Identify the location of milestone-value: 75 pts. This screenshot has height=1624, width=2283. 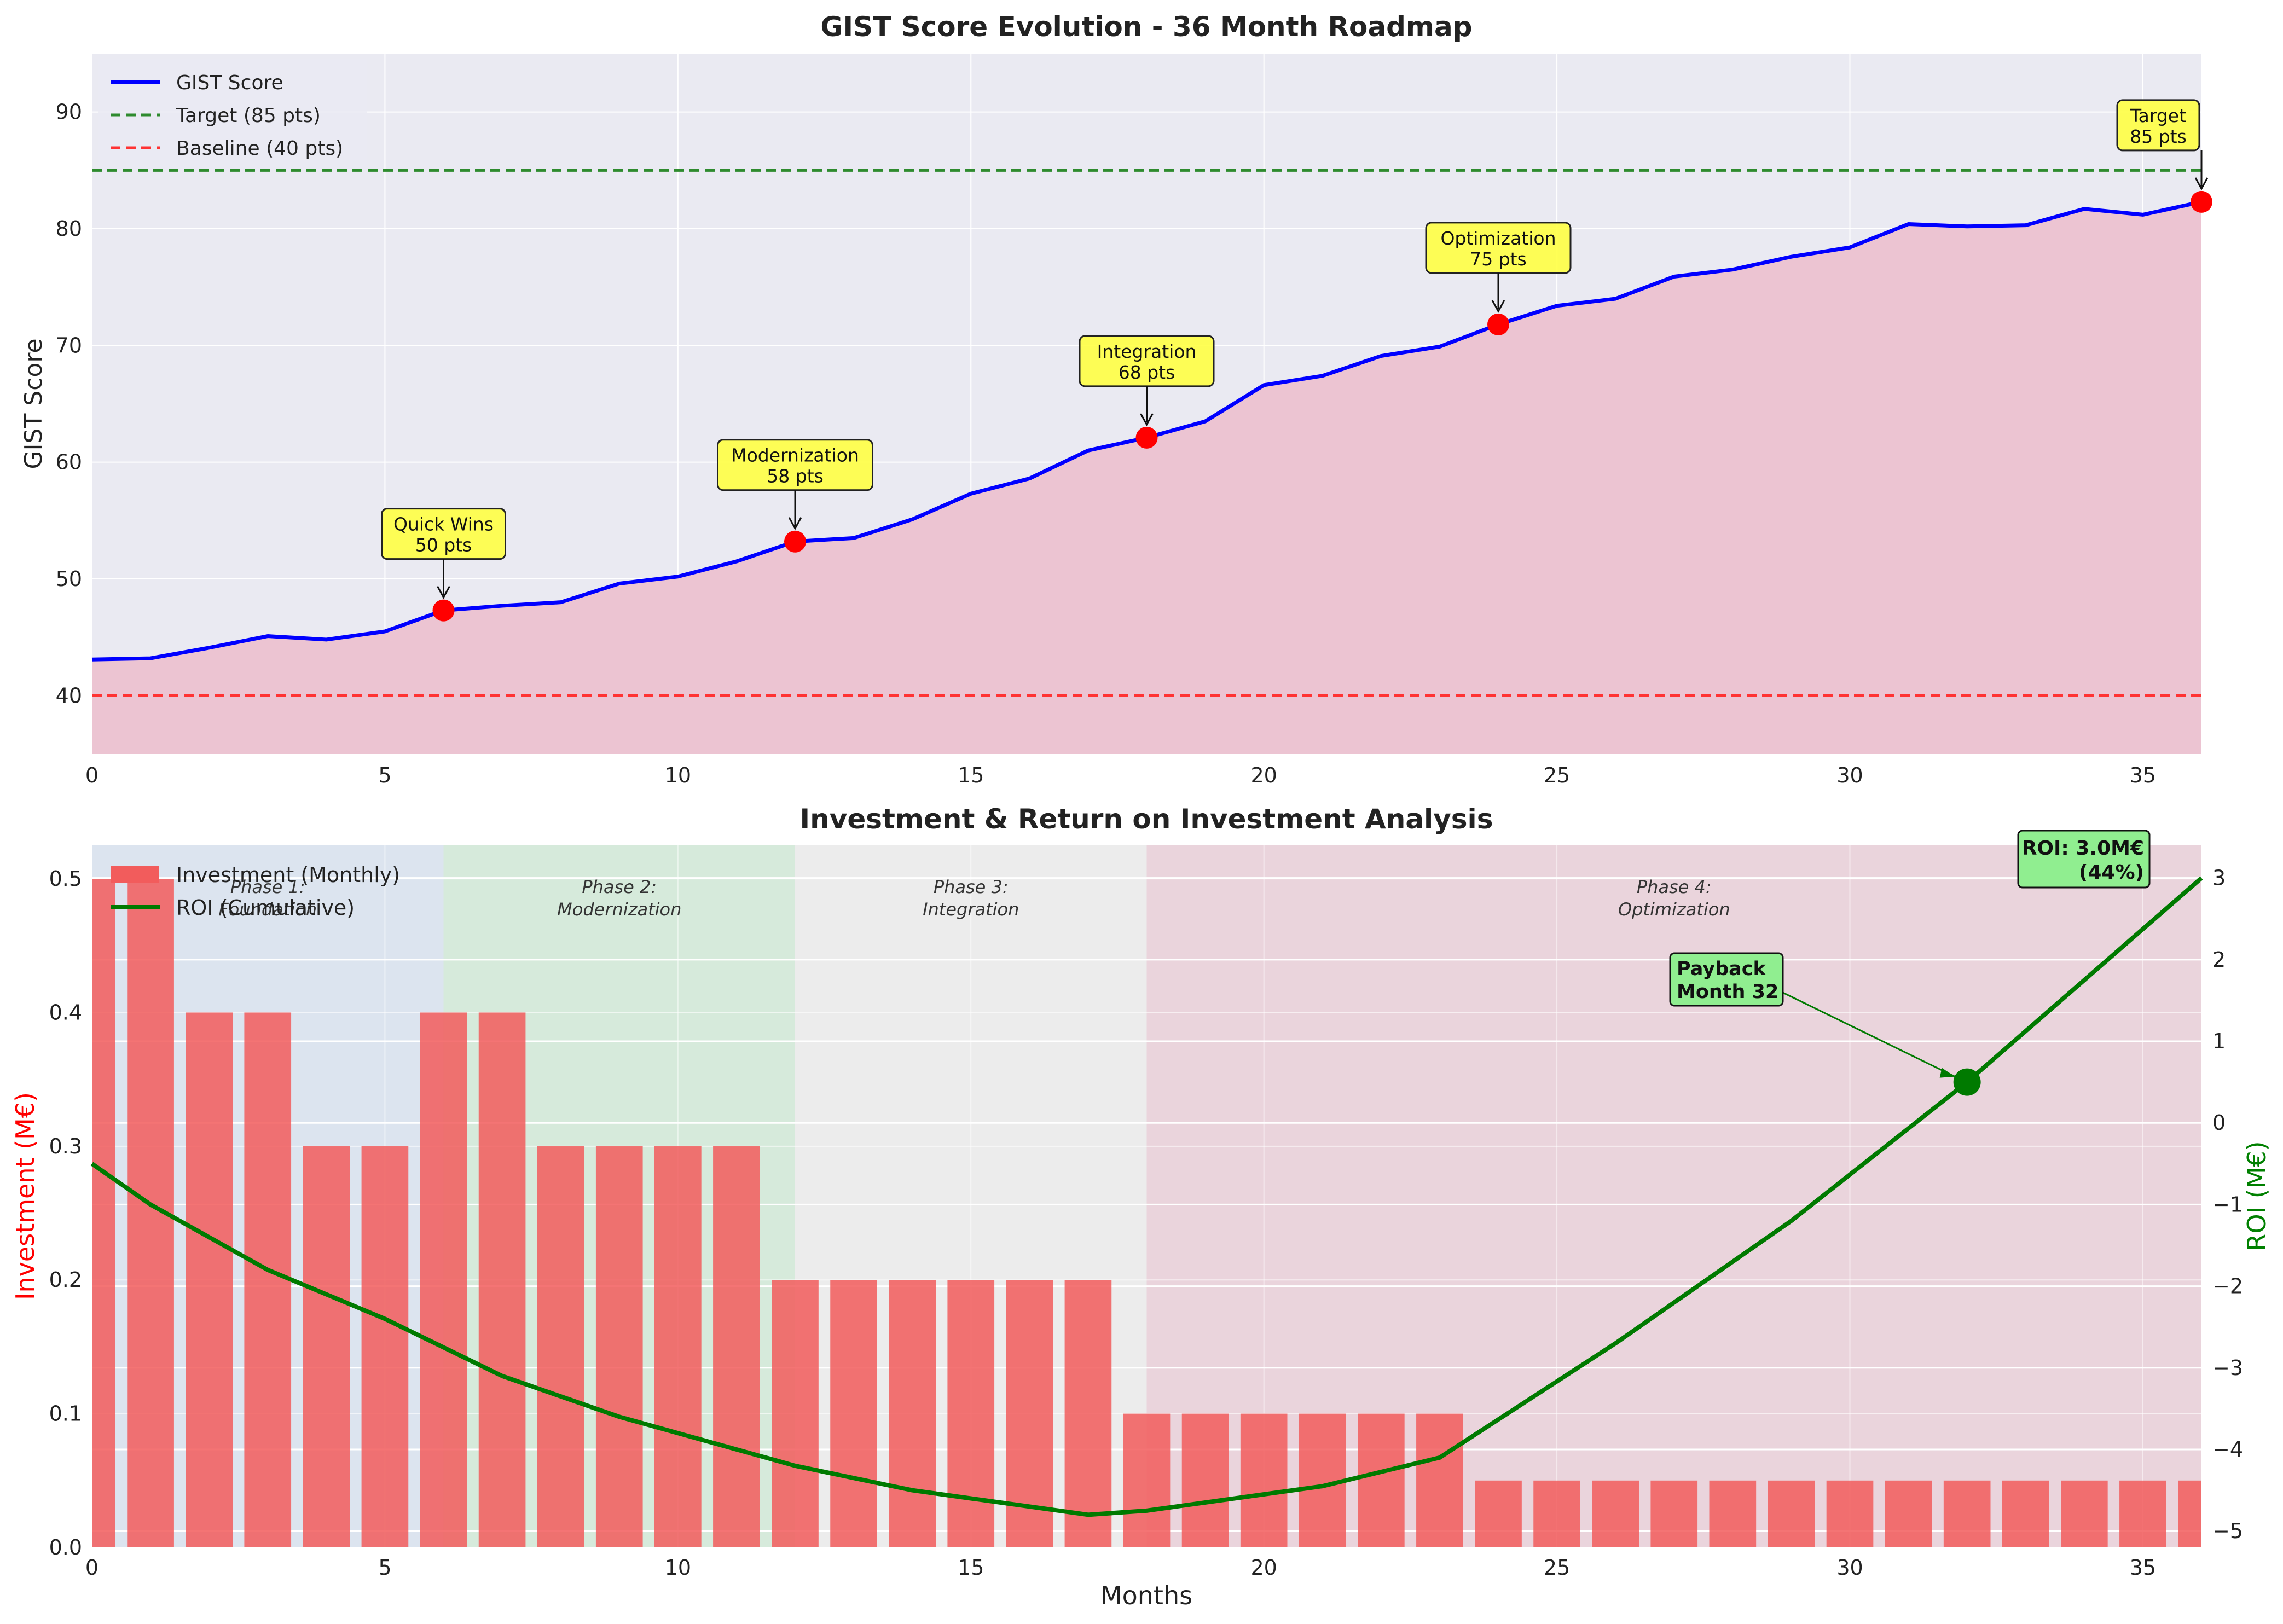
(1499, 259).